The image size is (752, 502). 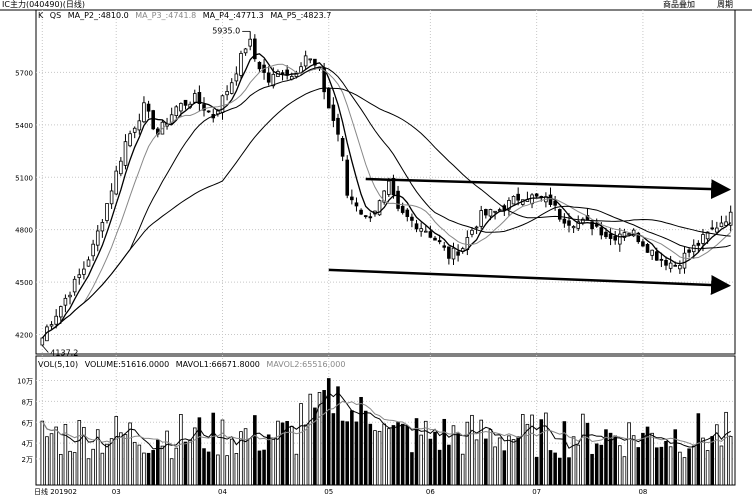 I want to click on period-button: 周期, so click(x=725, y=4).